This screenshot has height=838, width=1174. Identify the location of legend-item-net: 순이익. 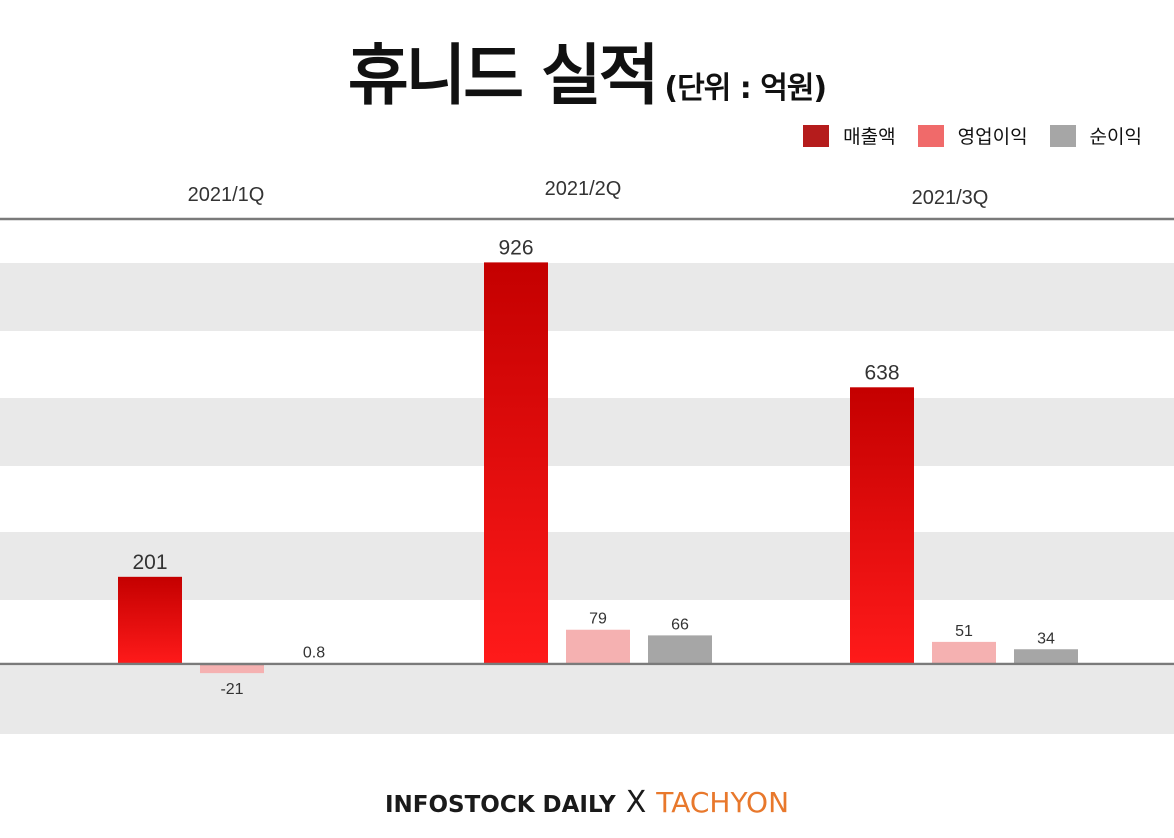
(1095, 135).